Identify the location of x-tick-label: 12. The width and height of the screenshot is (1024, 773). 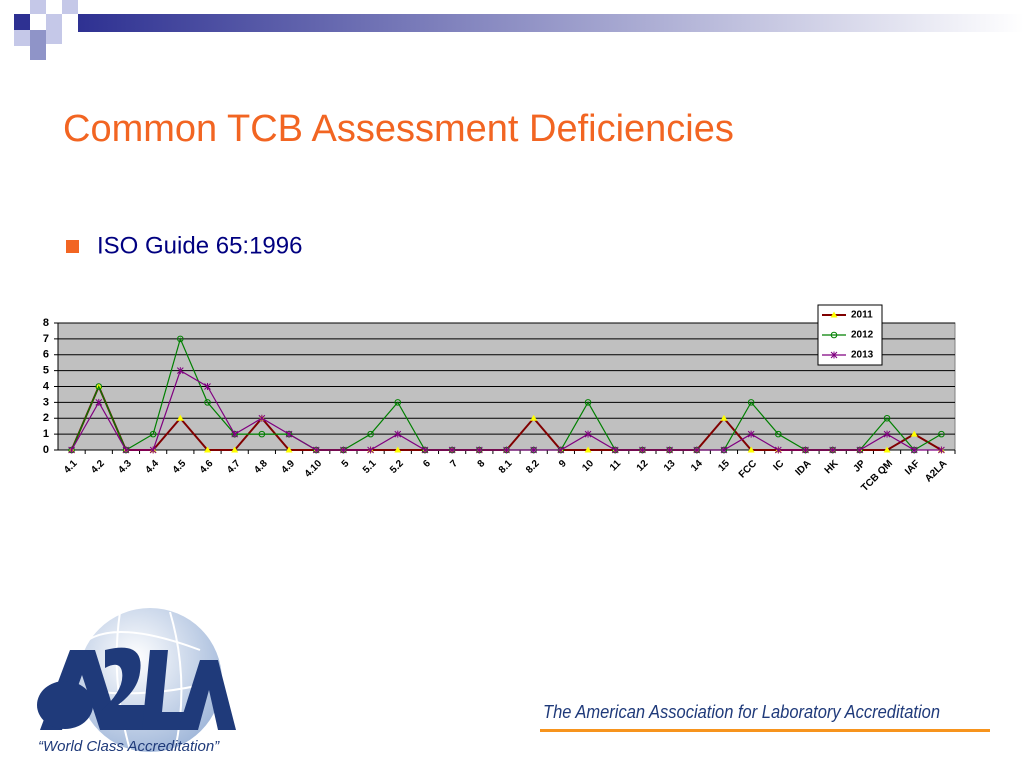
(643, 466).